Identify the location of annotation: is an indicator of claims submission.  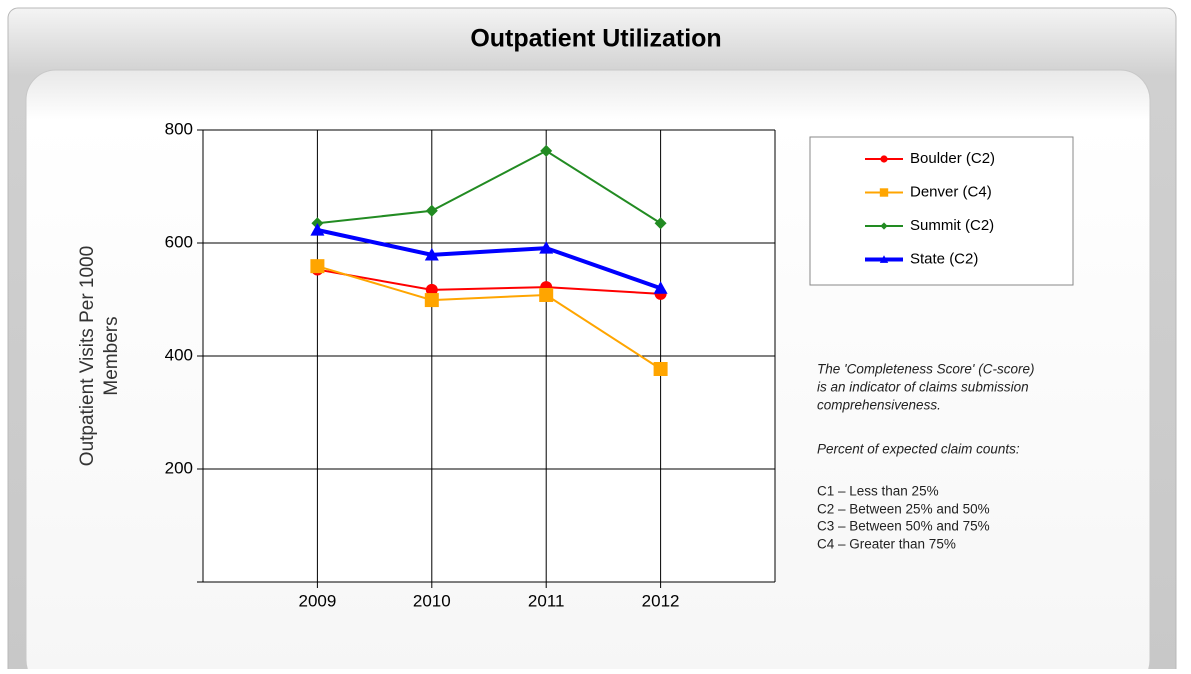
(923, 387).